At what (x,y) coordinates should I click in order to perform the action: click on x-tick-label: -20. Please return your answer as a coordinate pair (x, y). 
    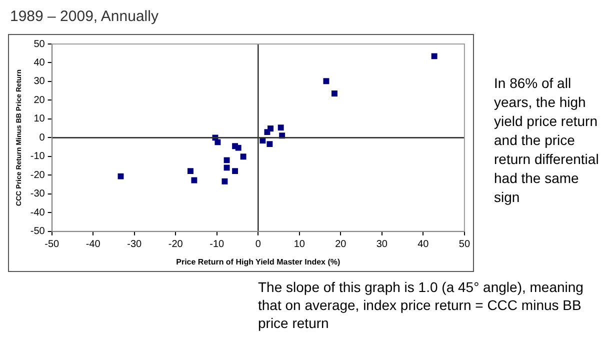
    Looking at the image, I should click on (176, 244).